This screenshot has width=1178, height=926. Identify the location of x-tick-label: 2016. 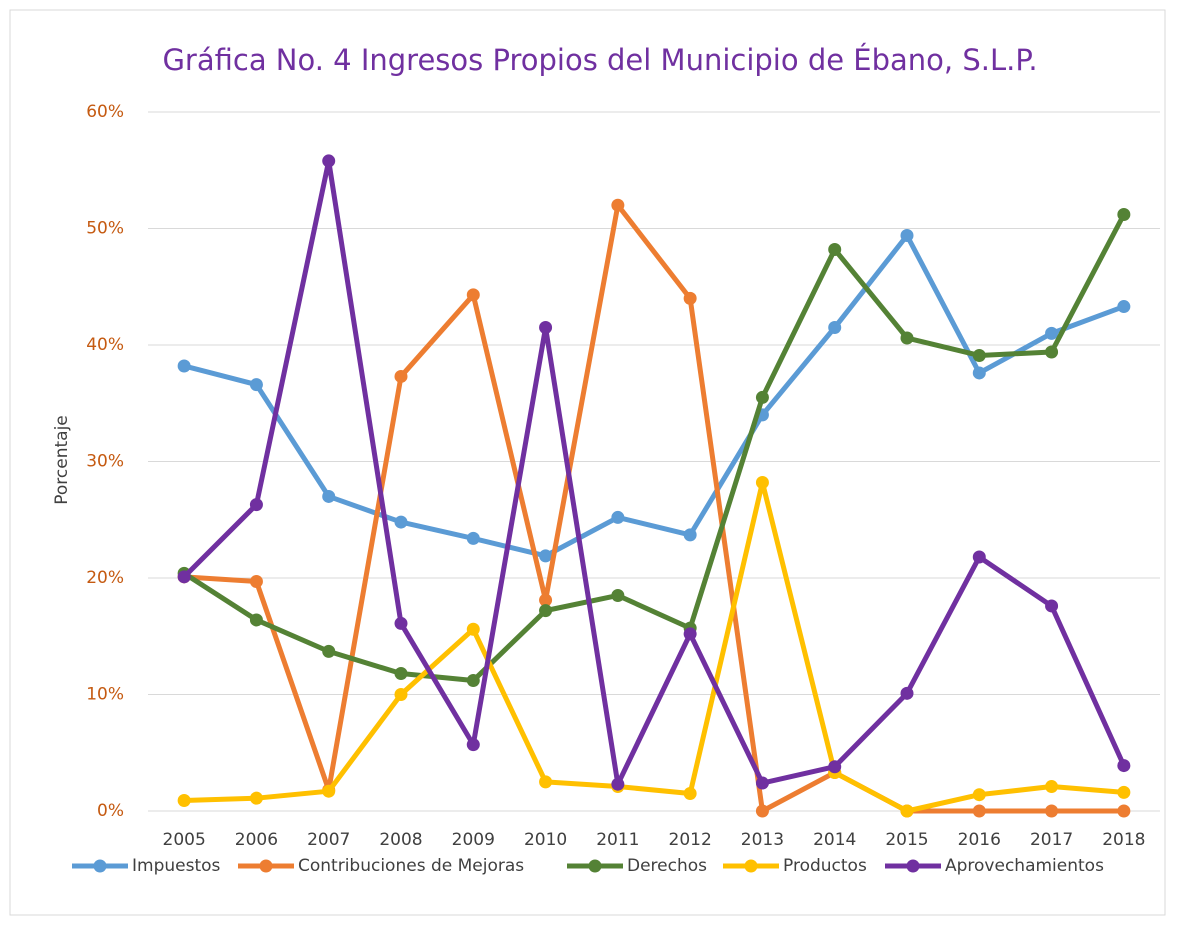
(979, 840).